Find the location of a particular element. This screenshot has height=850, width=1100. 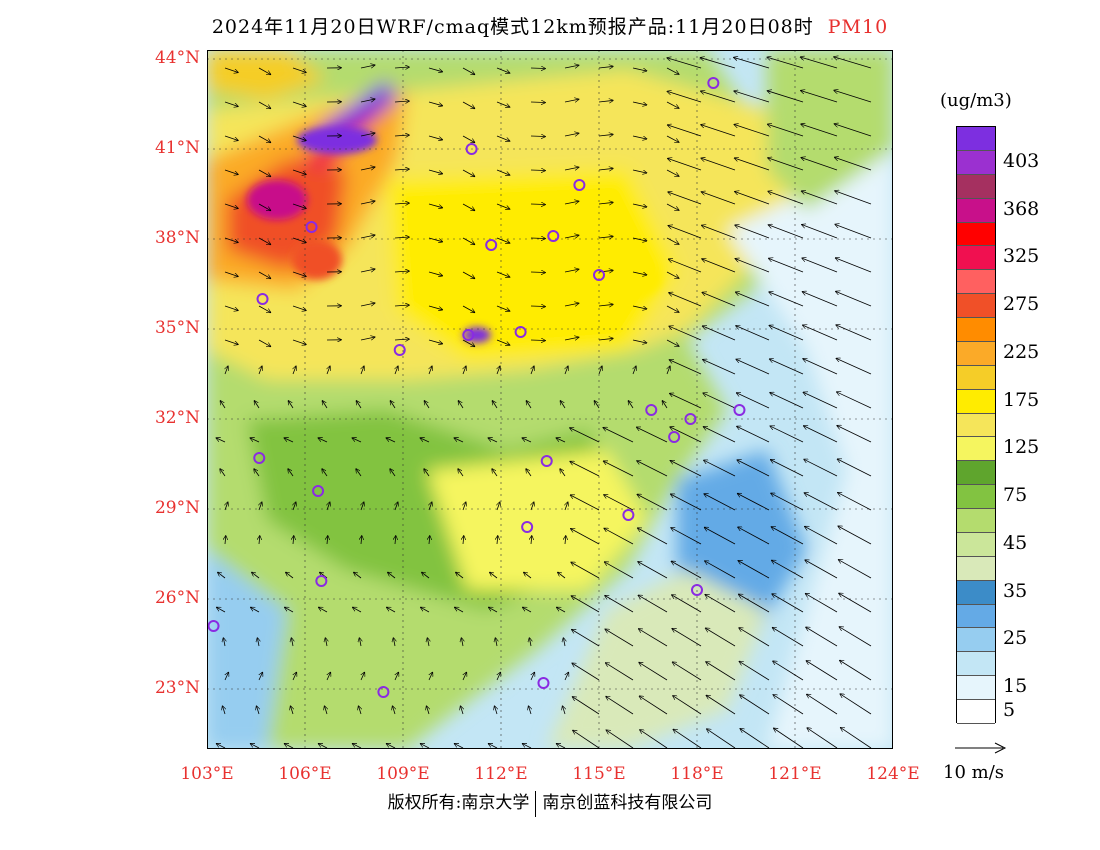

legend-tick-label: 75 is located at coordinates (1015, 495).